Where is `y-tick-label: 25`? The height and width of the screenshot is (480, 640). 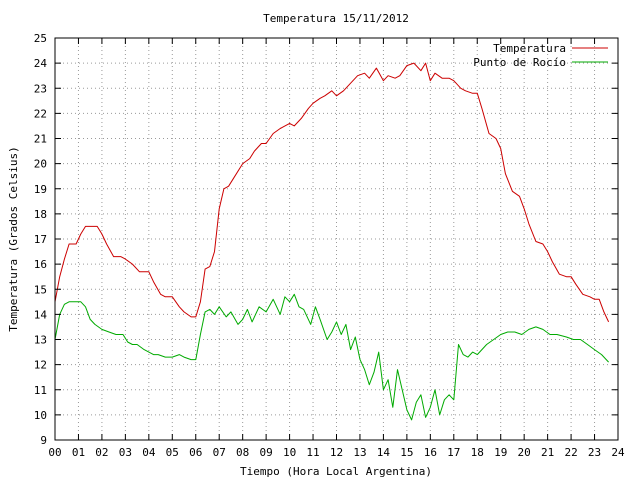 y-tick-label: 25 is located at coordinates (40, 38).